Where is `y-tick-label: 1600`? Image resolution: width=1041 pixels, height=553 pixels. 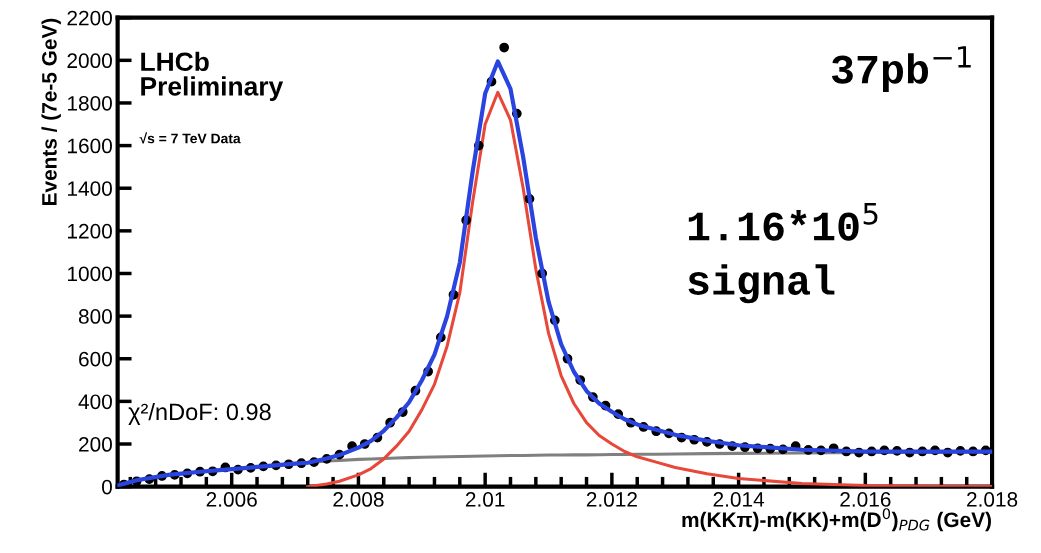
y-tick-label: 1600 is located at coordinates (90, 146).